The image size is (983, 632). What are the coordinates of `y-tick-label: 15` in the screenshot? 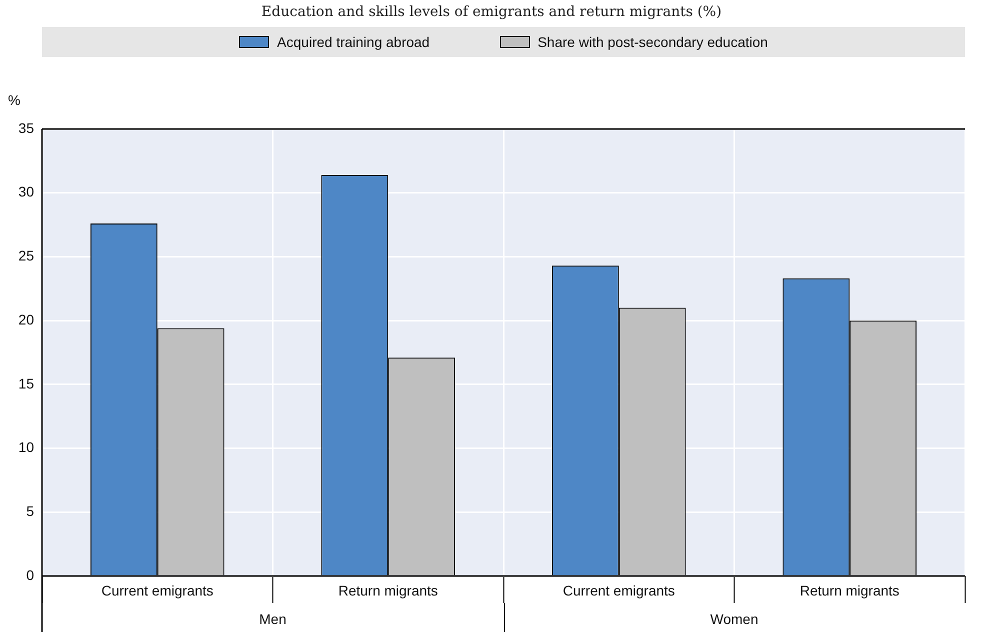 It's located at (26, 383).